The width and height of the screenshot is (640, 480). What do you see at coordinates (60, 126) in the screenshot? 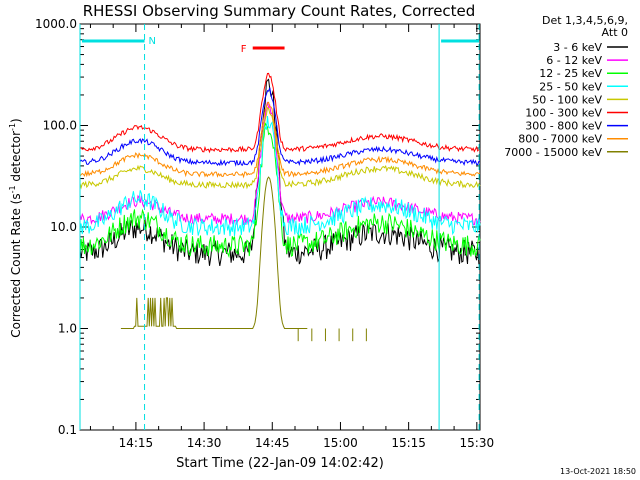
I see `y-tick-label: 100.0` at bounding box center [60, 126].